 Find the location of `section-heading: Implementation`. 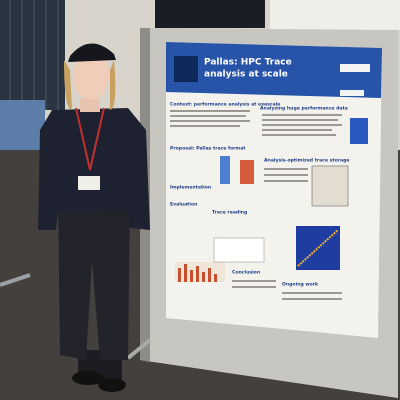

section-heading: Implementation is located at coordinates (190, 188).